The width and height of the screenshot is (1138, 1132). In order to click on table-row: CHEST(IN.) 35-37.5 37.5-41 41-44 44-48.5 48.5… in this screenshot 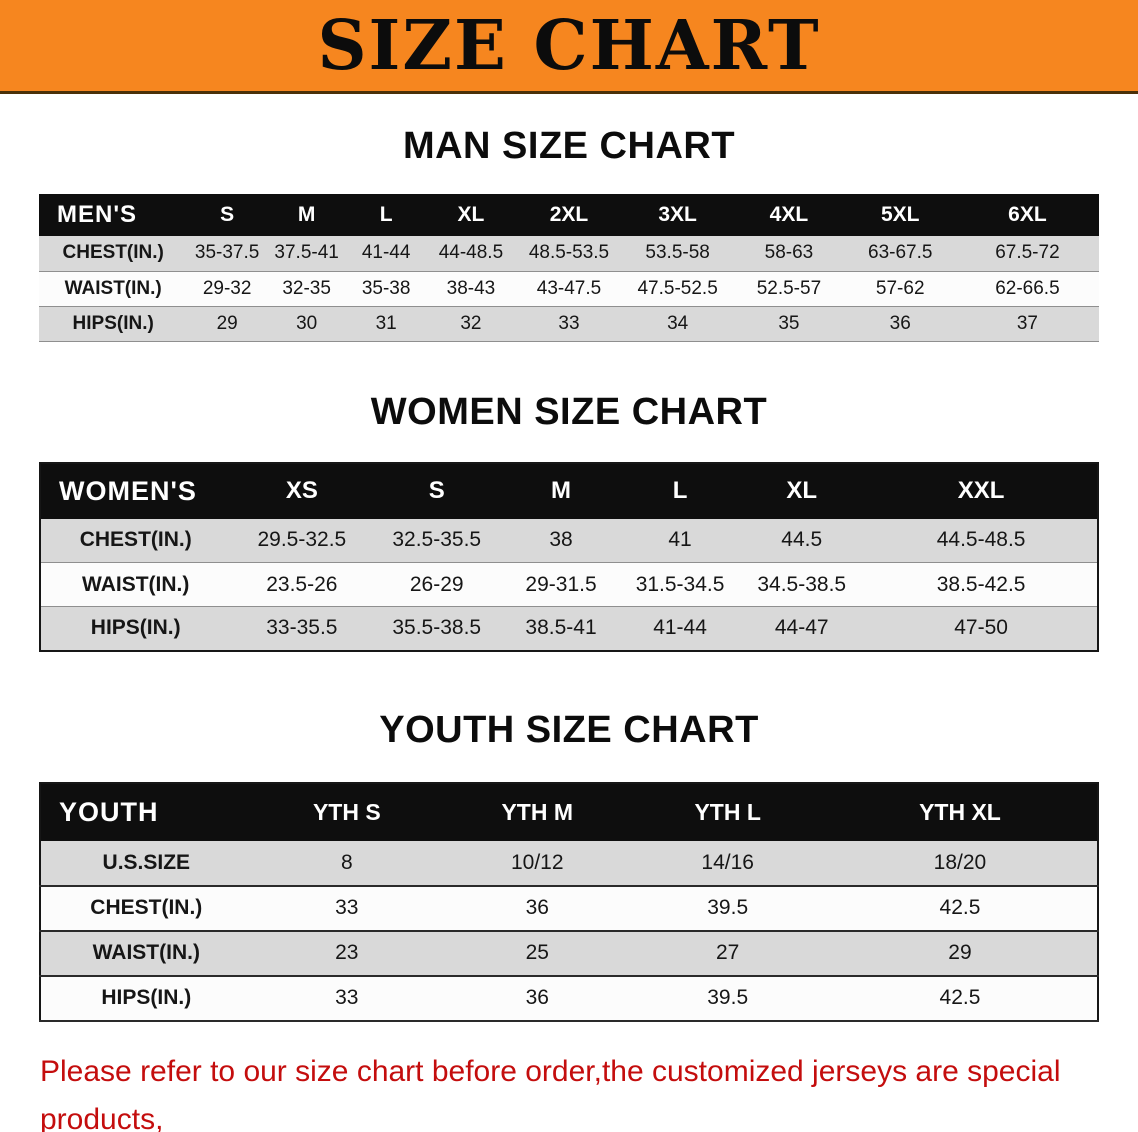, I will do `click(569, 253)`.